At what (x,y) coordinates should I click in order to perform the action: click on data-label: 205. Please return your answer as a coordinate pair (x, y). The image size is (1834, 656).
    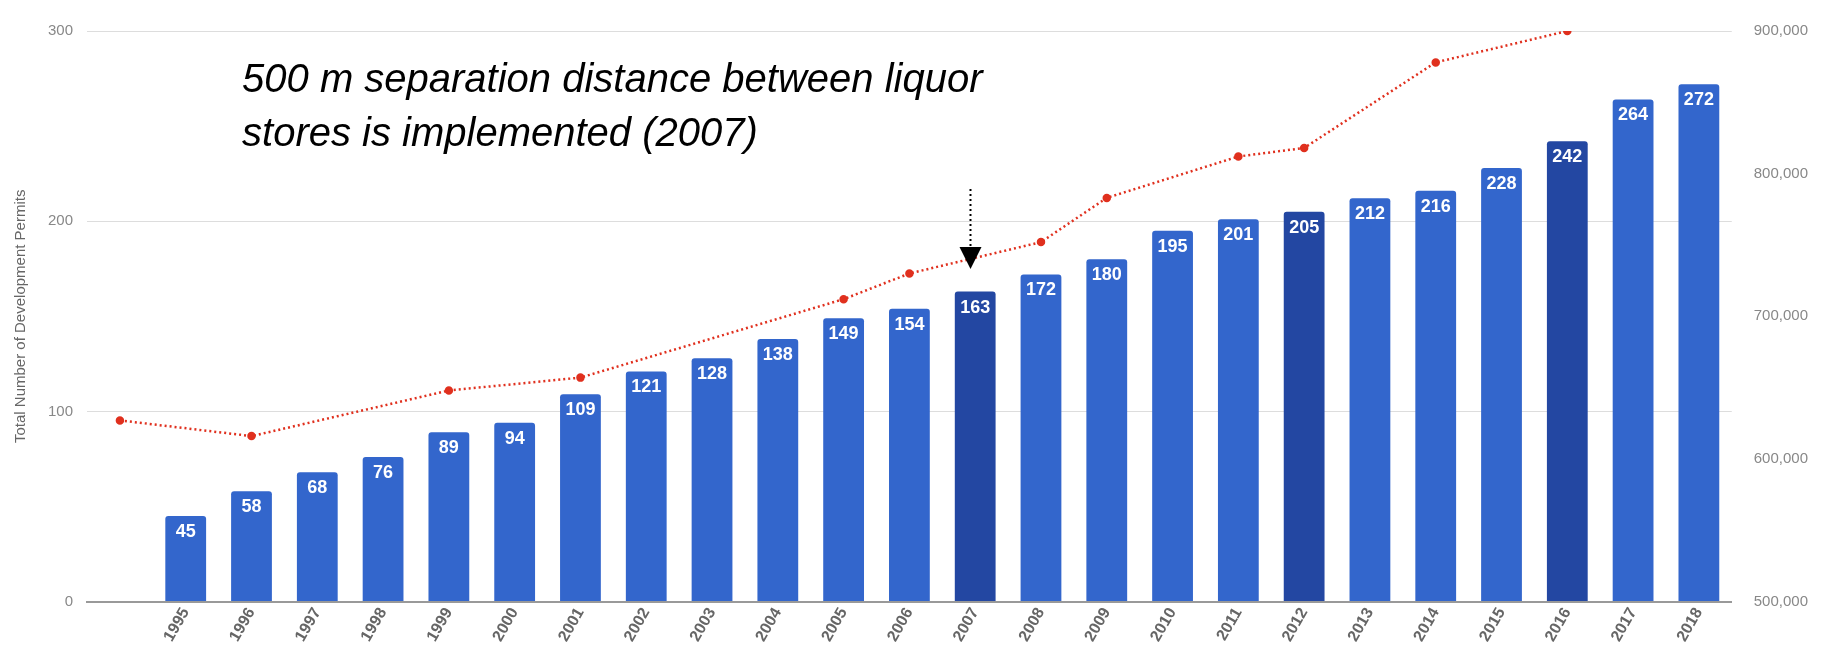
    Looking at the image, I should click on (1304, 226).